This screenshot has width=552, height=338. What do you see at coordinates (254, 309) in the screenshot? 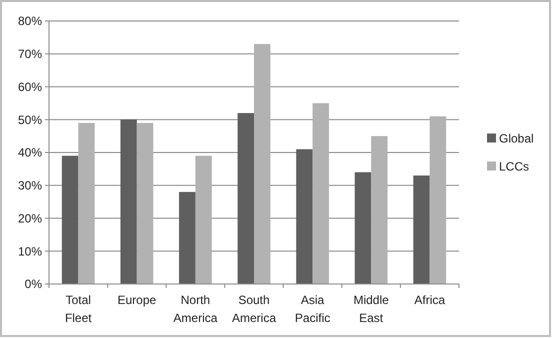
I see `x-tick-label: South America` at bounding box center [254, 309].